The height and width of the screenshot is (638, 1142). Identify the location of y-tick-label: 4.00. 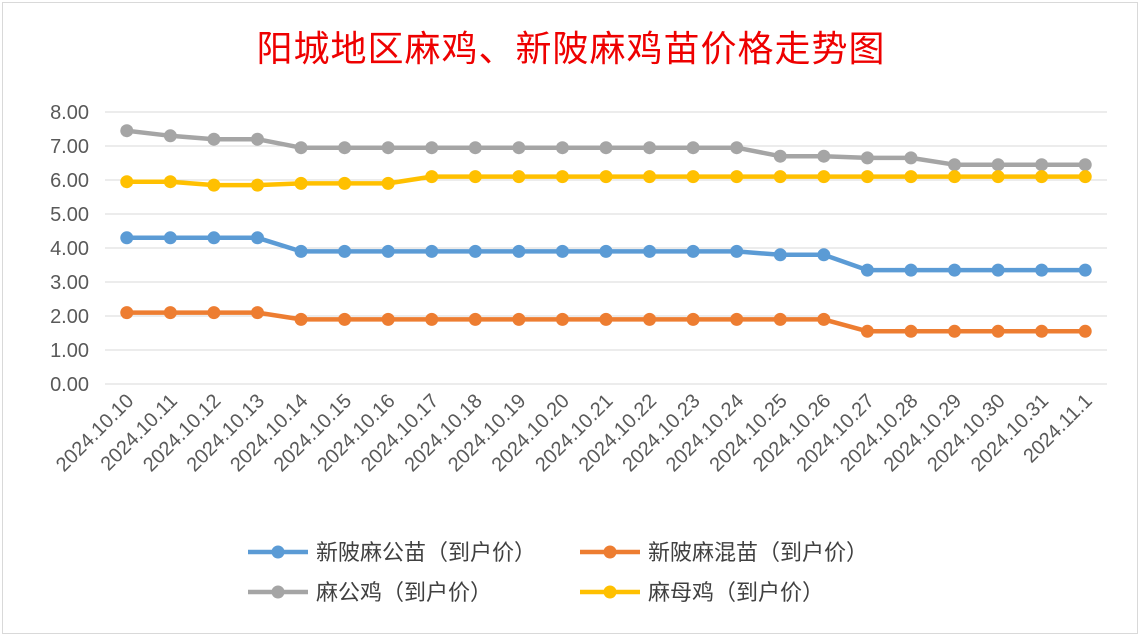
(69, 249).